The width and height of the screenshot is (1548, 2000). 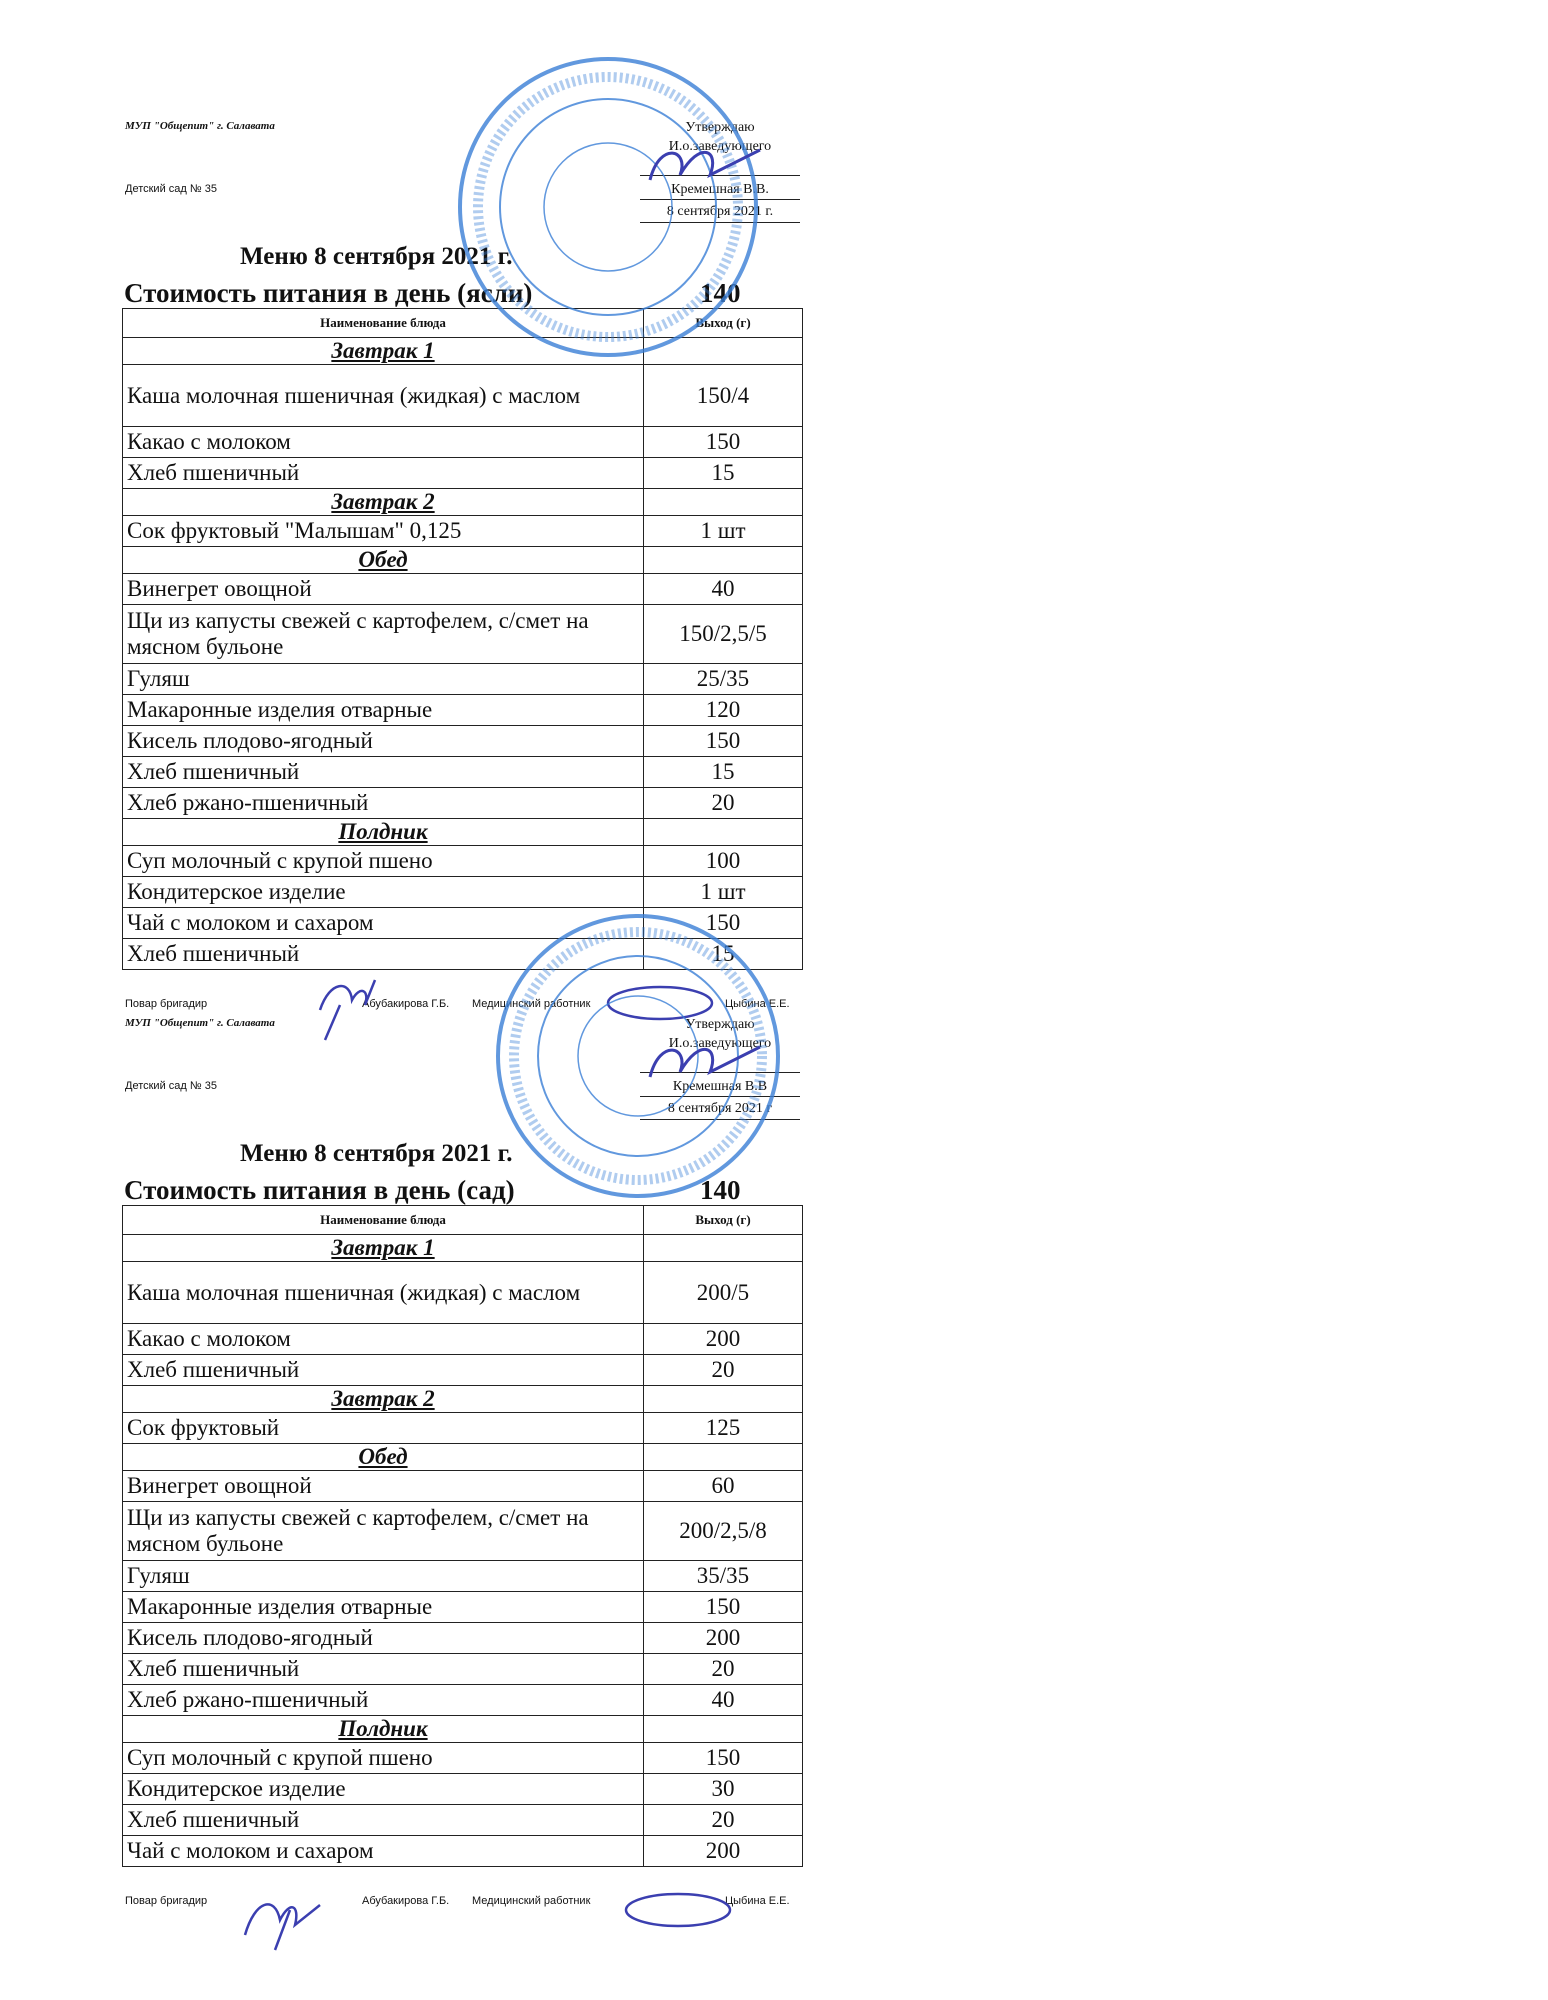 What do you see at coordinates (383, 1339) in the screenshot?
I see `dish-name: Какао с молоком` at bounding box center [383, 1339].